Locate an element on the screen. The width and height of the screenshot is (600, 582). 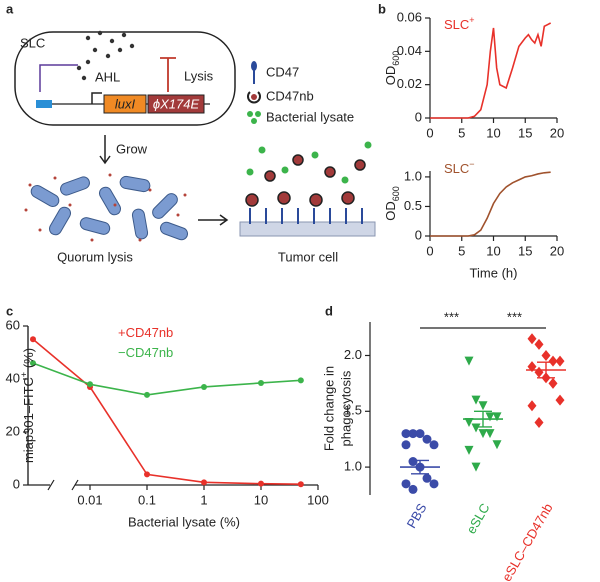
legend-label-part: + is located at coordinates (471, 20).